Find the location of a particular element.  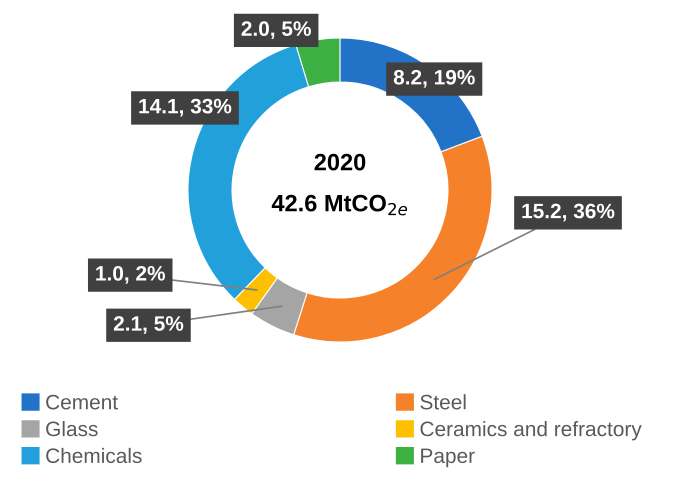

data-label: 2.0, 5% is located at coordinates (276, 30).